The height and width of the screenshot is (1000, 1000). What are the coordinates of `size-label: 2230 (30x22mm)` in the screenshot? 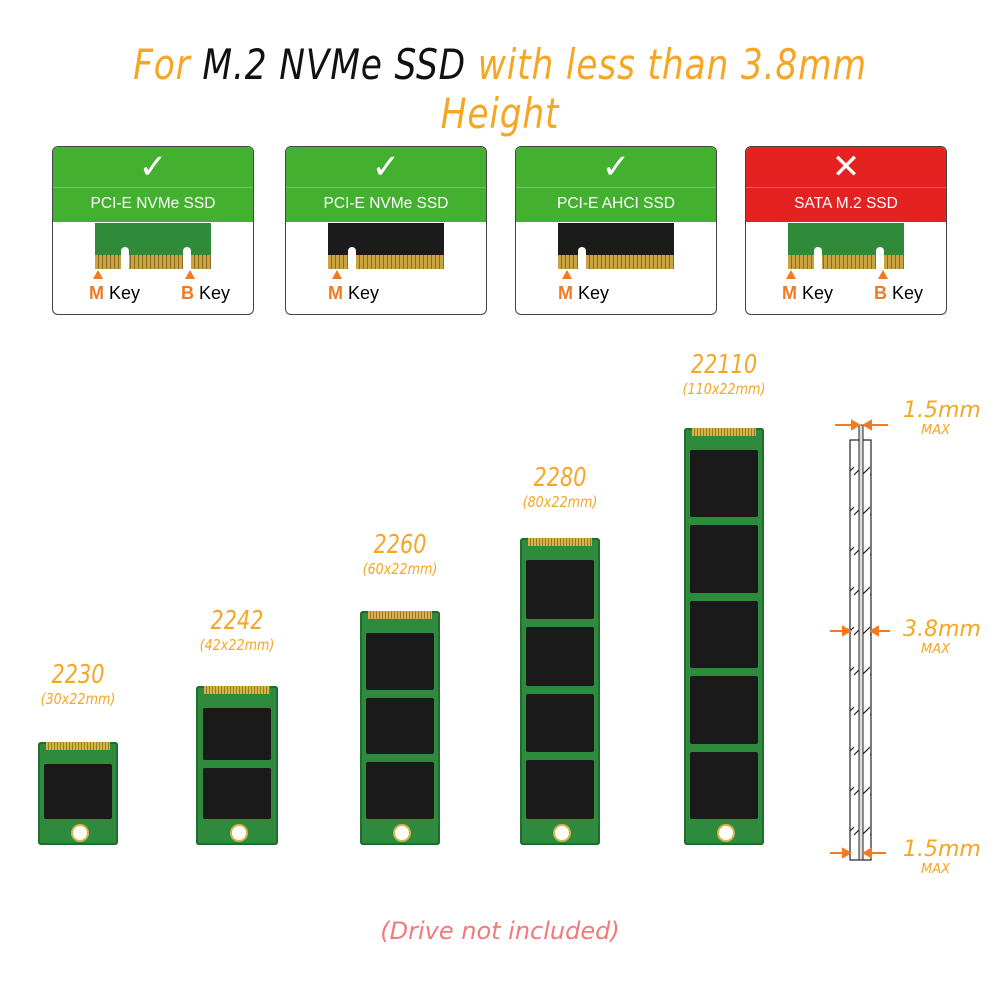 It's located at (78, 684).